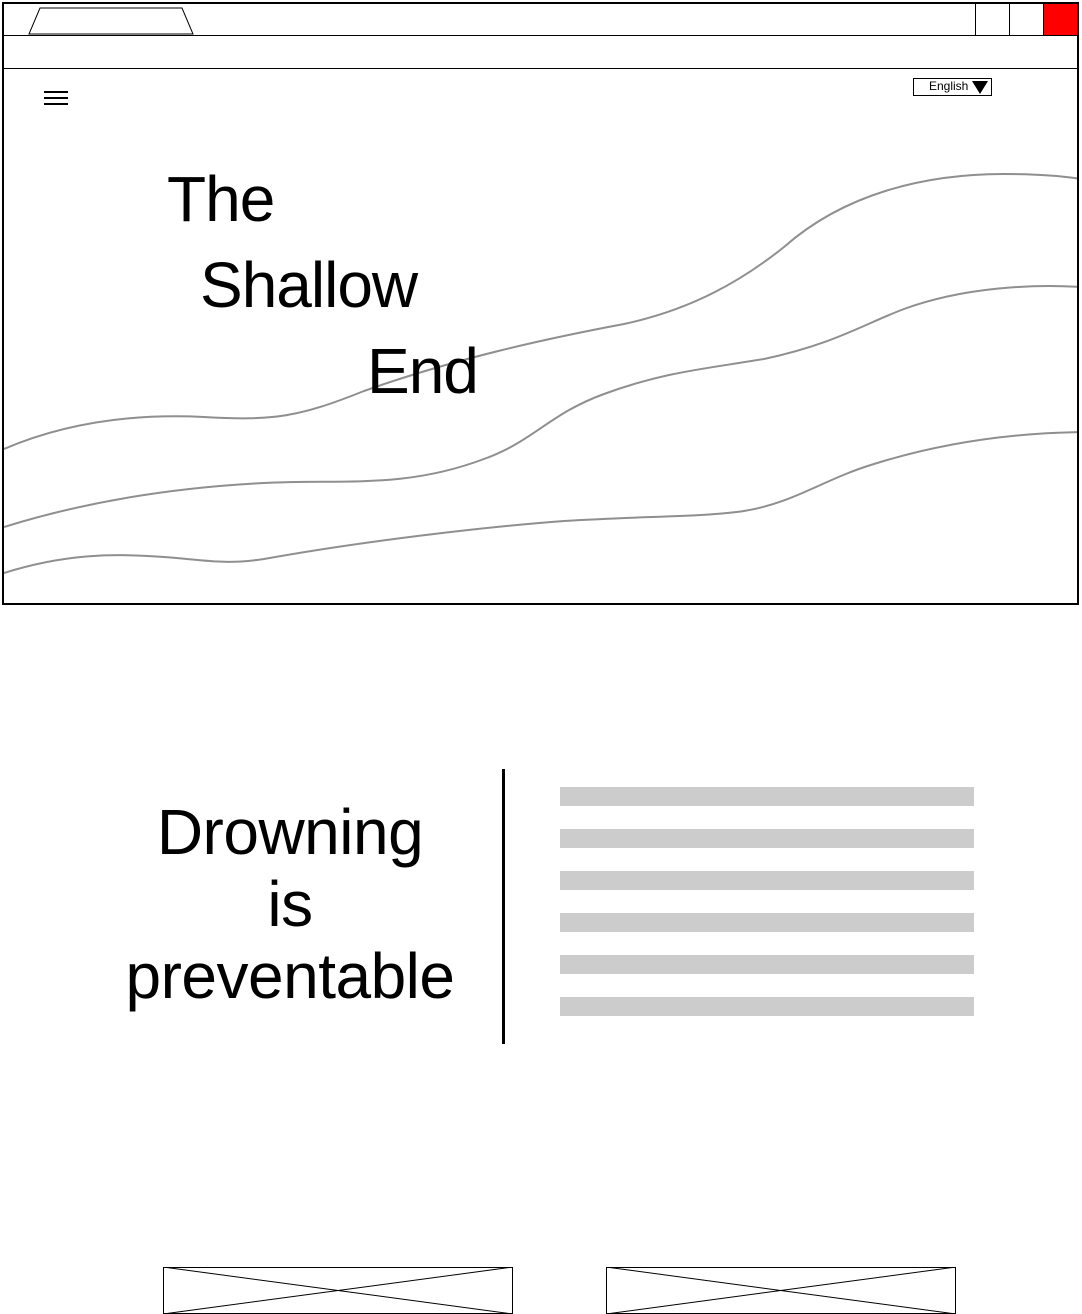  What do you see at coordinates (309, 285) in the screenshot?
I see `hero-title-line-2: Shallow` at bounding box center [309, 285].